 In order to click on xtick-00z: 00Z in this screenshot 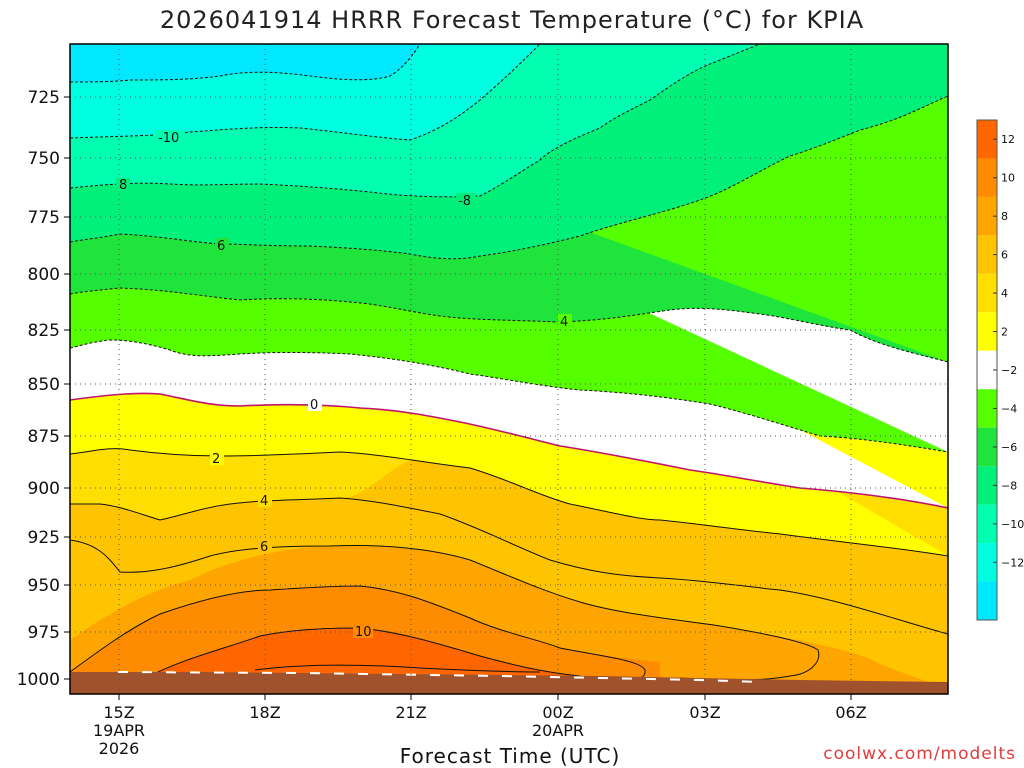, I will do `click(557, 712)`.